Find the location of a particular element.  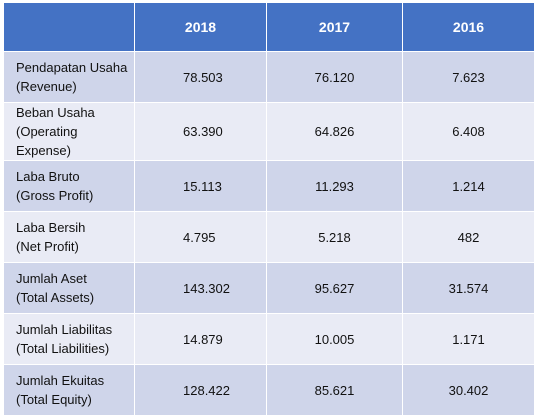

cell-2016: 1.214 is located at coordinates (468, 186).